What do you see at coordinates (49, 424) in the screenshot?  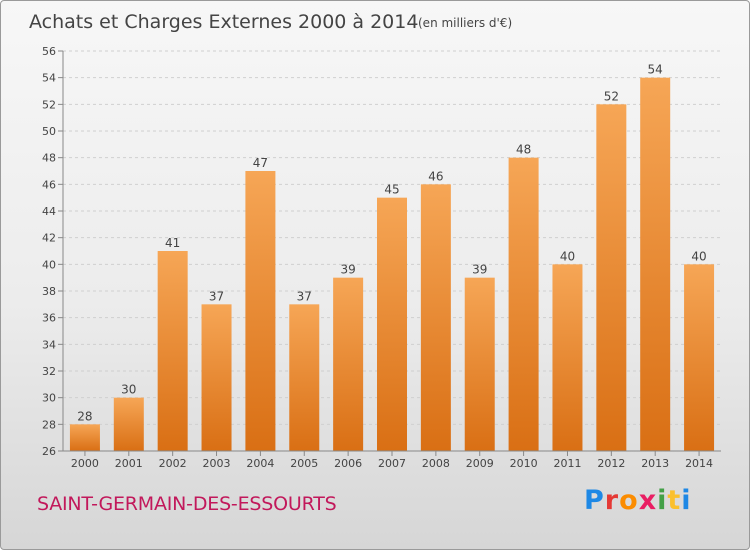 I see `y-tick-label: 28` at bounding box center [49, 424].